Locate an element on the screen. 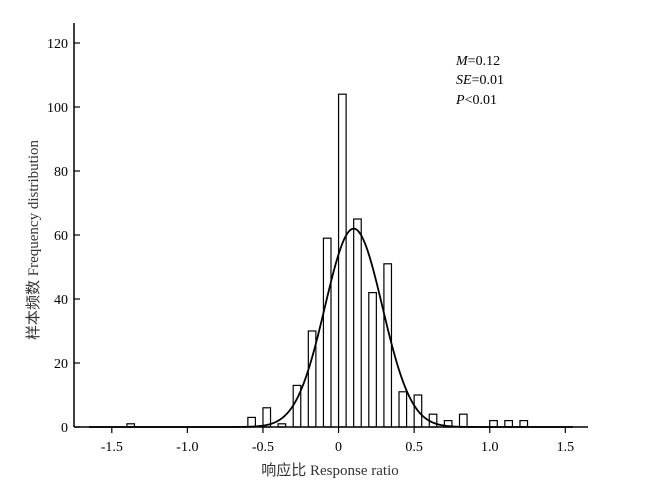 The width and height of the screenshot is (672, 496). y-axis-label: 样本频数 Frequency distribution is located at coordinates (33, 240).